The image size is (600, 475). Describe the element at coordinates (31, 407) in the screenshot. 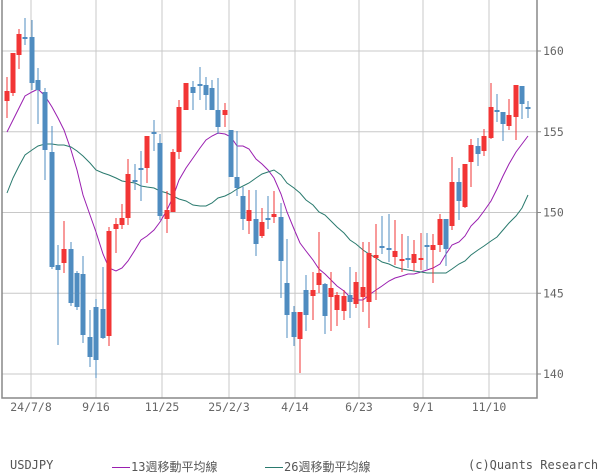

I see `x-tick-label: 24/7/8` at that location.